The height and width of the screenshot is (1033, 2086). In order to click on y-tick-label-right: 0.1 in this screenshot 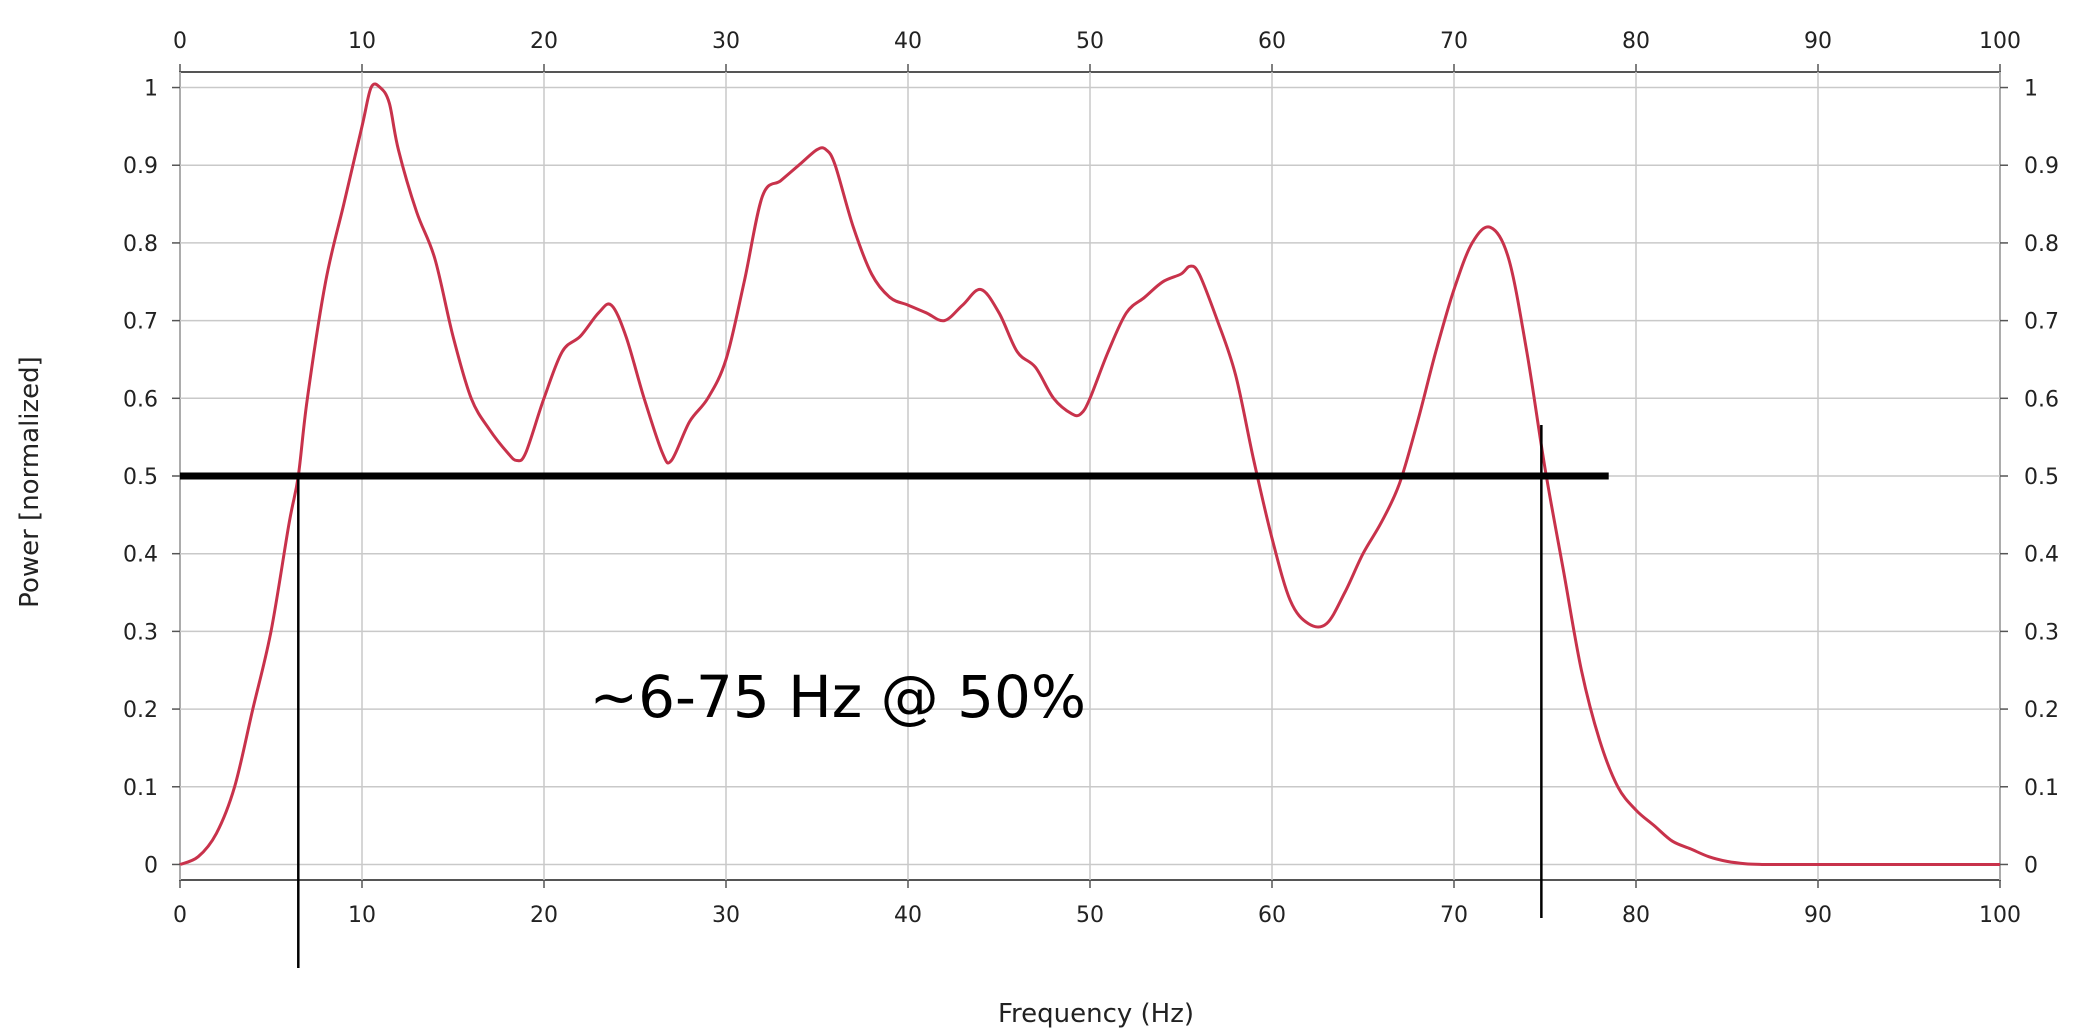, I will do `click(2041, 788)`.